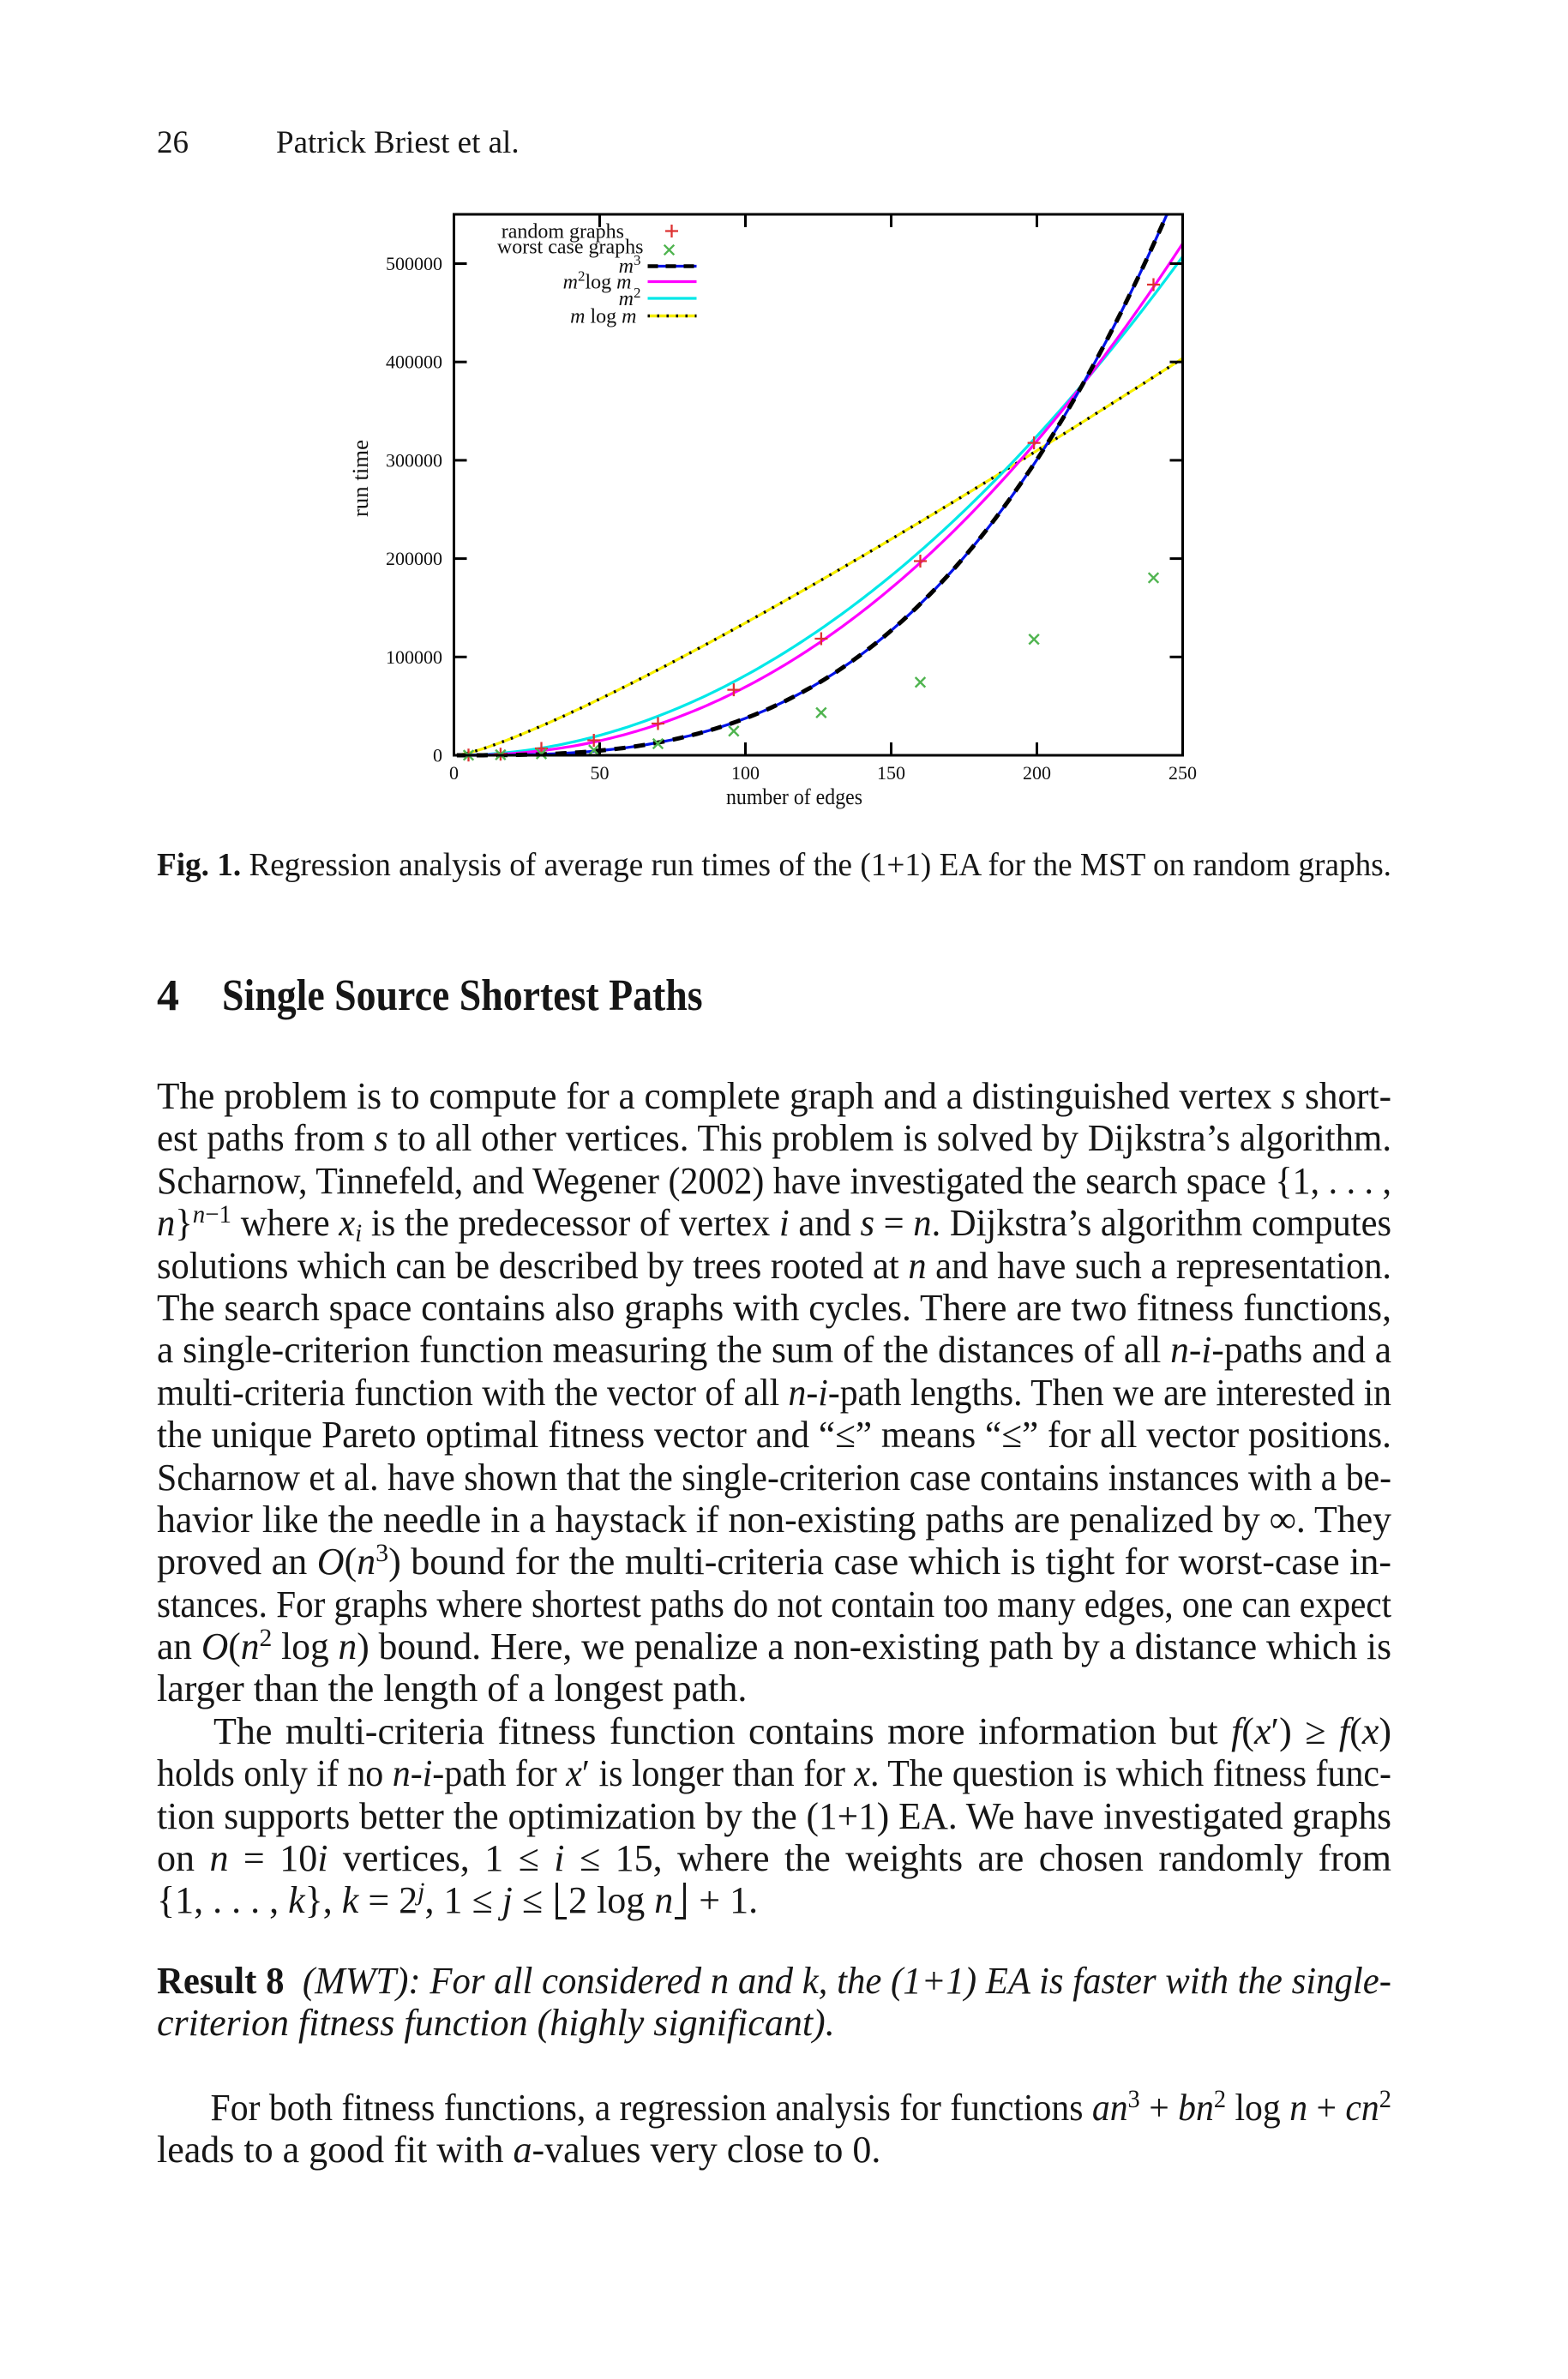 The image size is (1568, 2379). Describe the element at coordinates (794, 797) in the screenshot. I see `svg-text: number of edges` at that location.